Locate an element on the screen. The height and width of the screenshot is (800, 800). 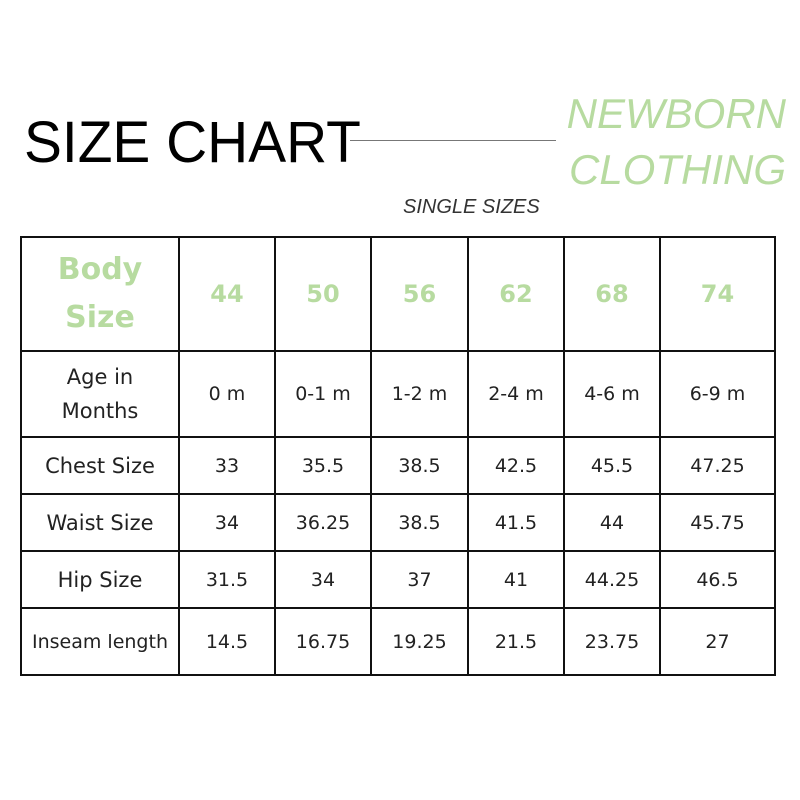
header-size: 68 is located at coordinates (612, 294).